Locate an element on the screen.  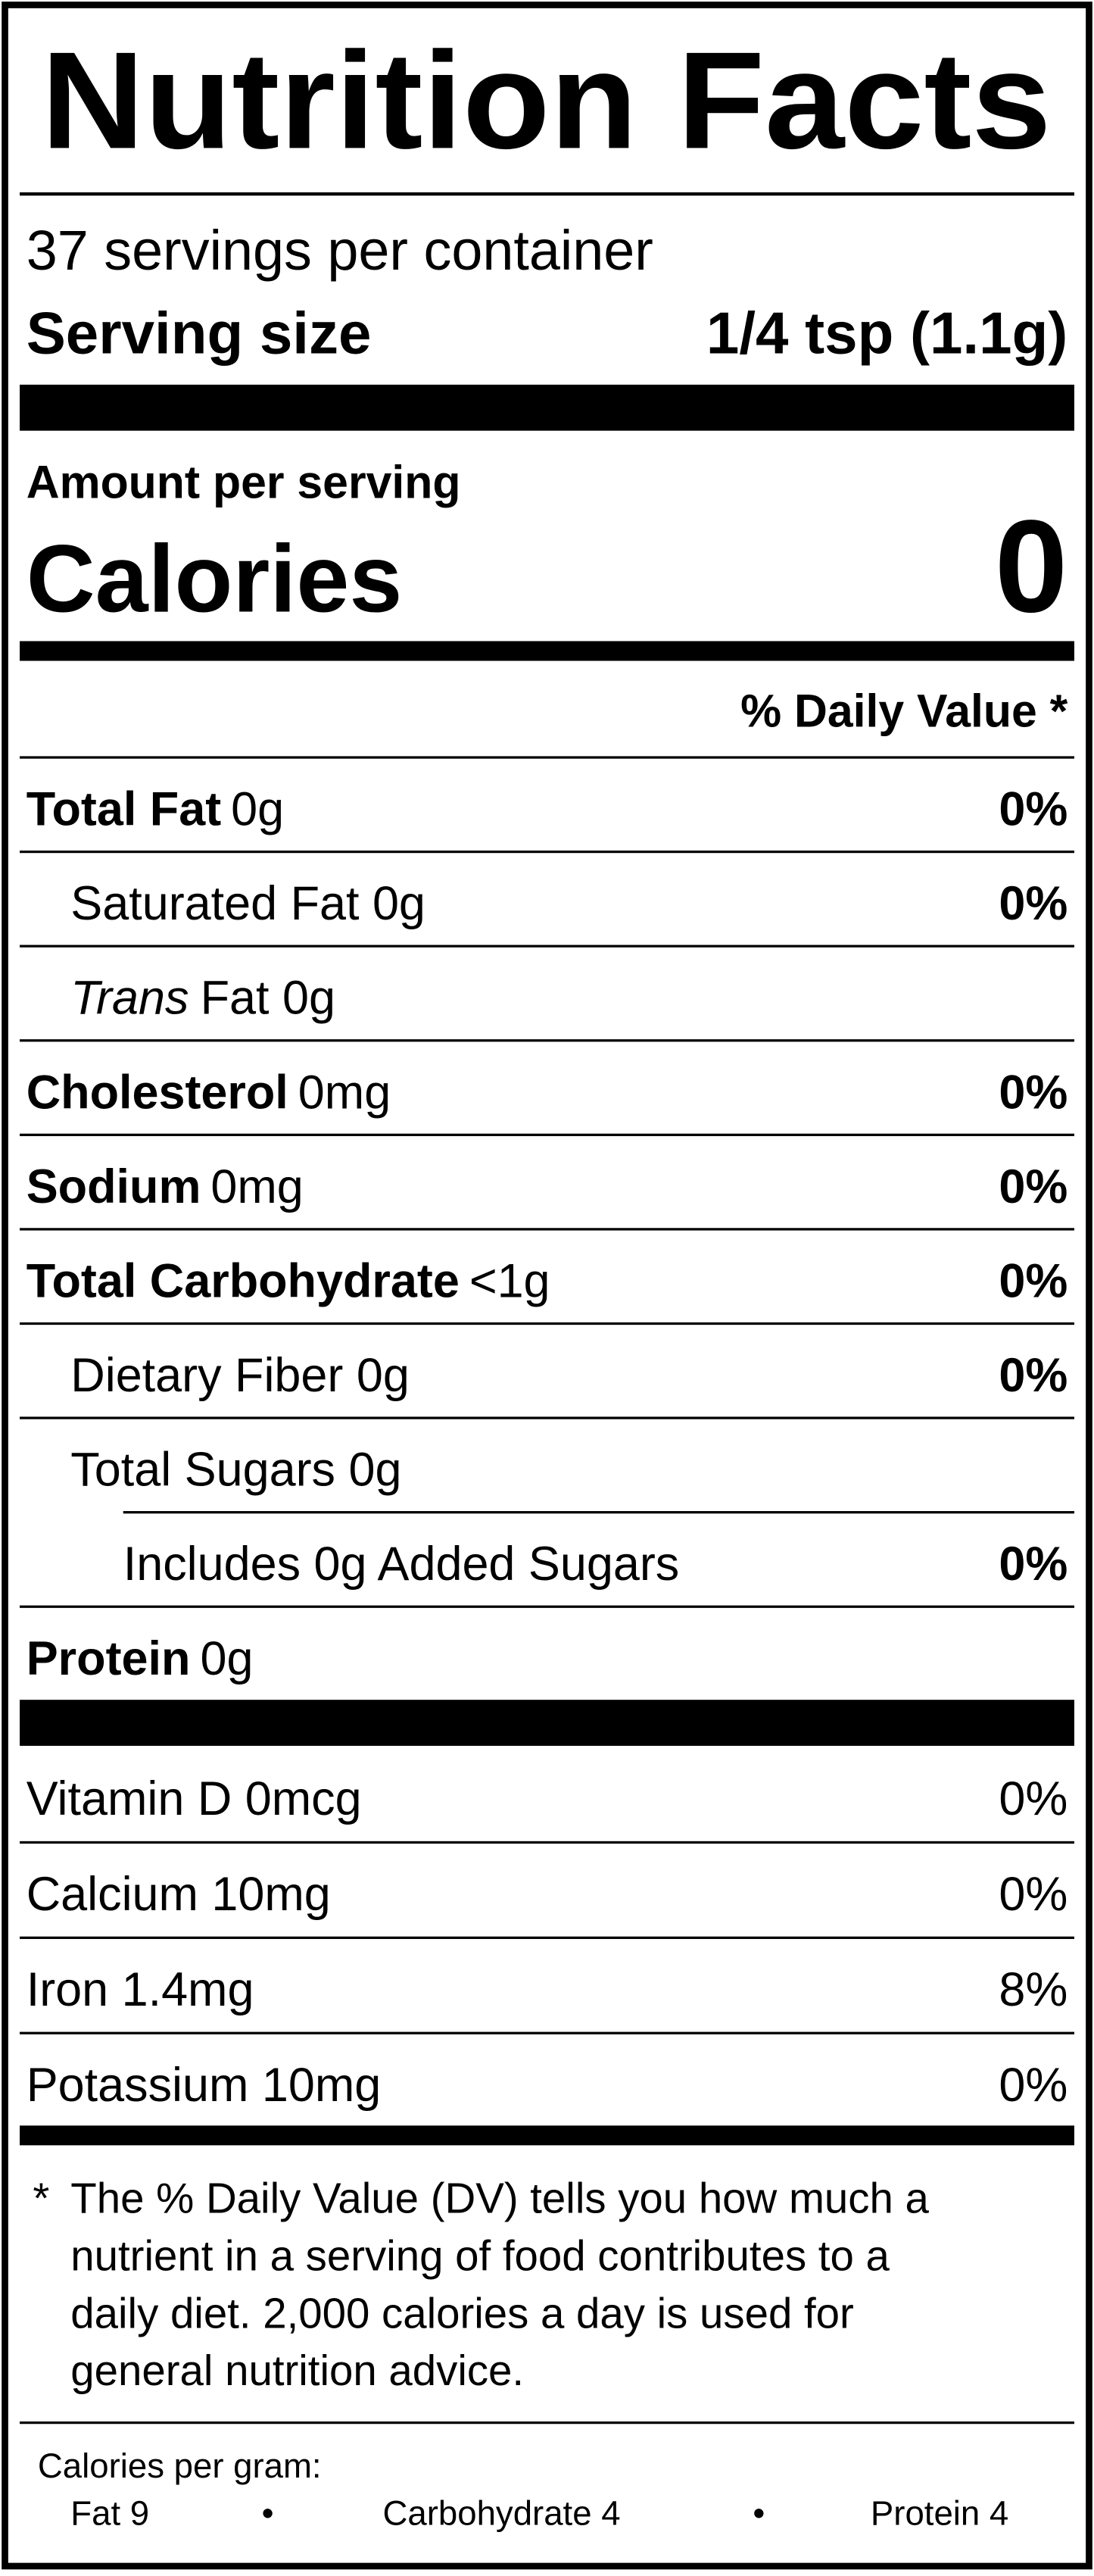
footnote-marker: * is located at coordinates (41, 2198).